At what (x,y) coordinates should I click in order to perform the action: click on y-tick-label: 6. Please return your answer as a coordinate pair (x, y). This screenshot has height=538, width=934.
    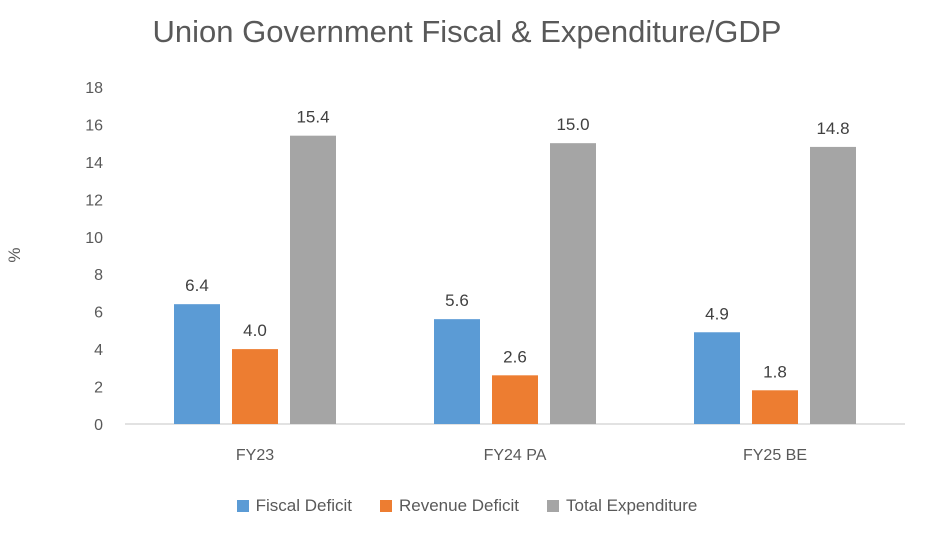
    Looking at the image, I should click on (98, 313).